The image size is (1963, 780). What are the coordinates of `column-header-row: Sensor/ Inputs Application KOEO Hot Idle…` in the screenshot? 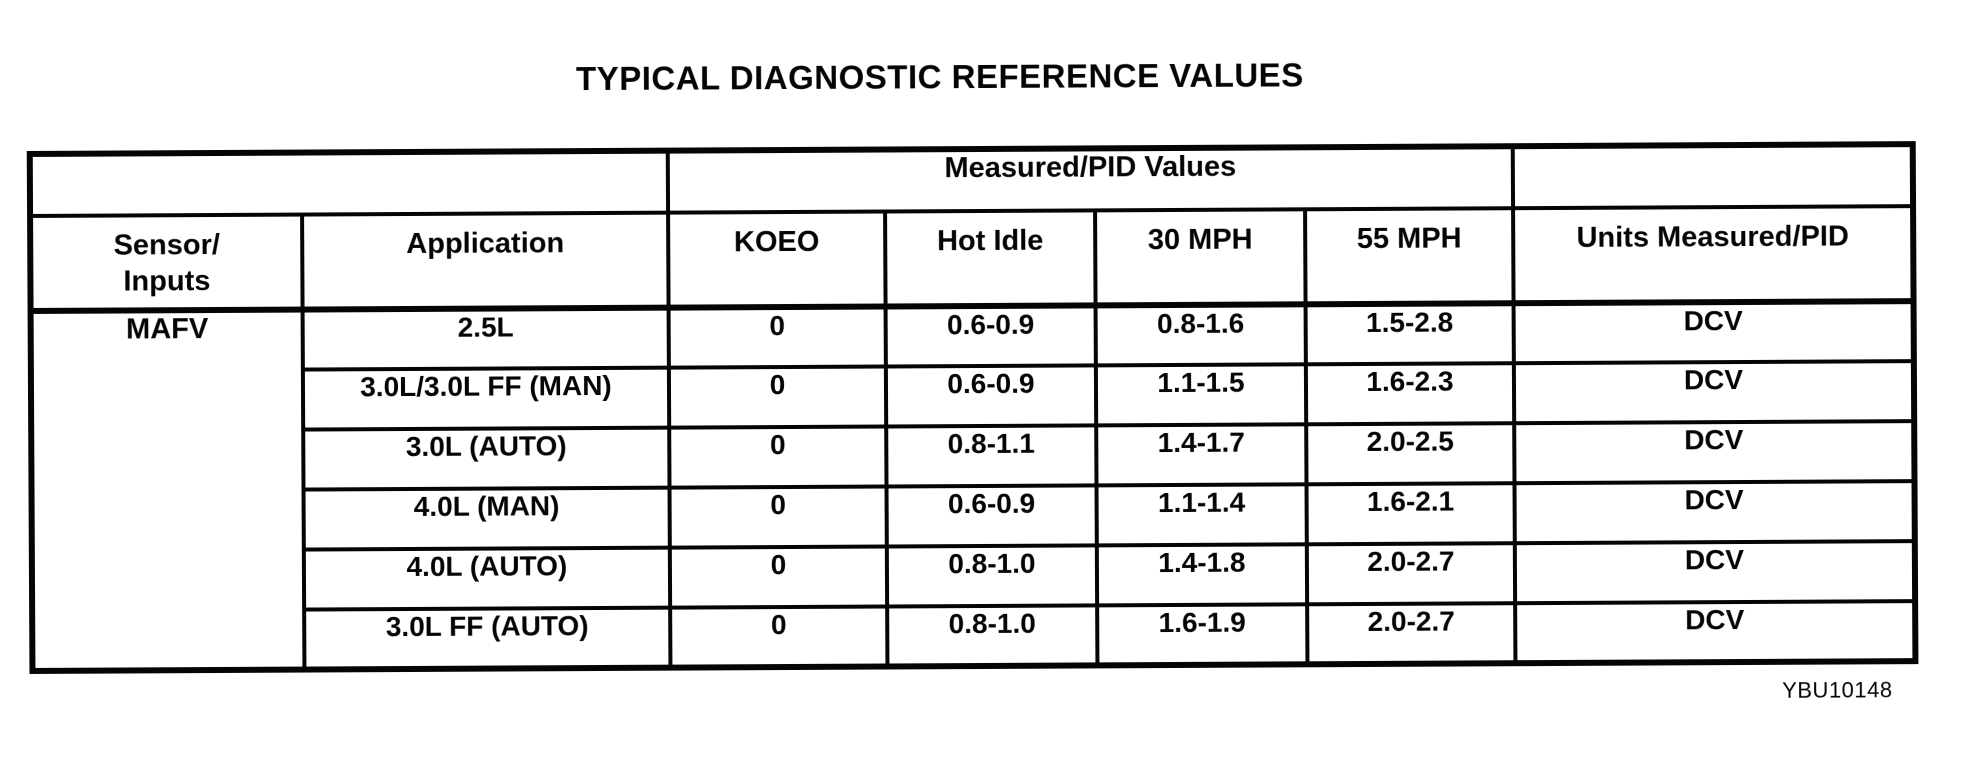 It's located at (972, 258).